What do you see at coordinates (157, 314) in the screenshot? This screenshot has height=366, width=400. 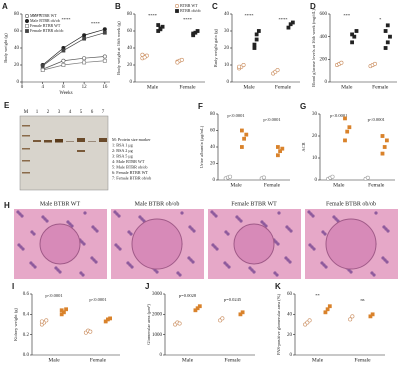 I see `y-tick-label: 2000` at bounding box center [157, 314].